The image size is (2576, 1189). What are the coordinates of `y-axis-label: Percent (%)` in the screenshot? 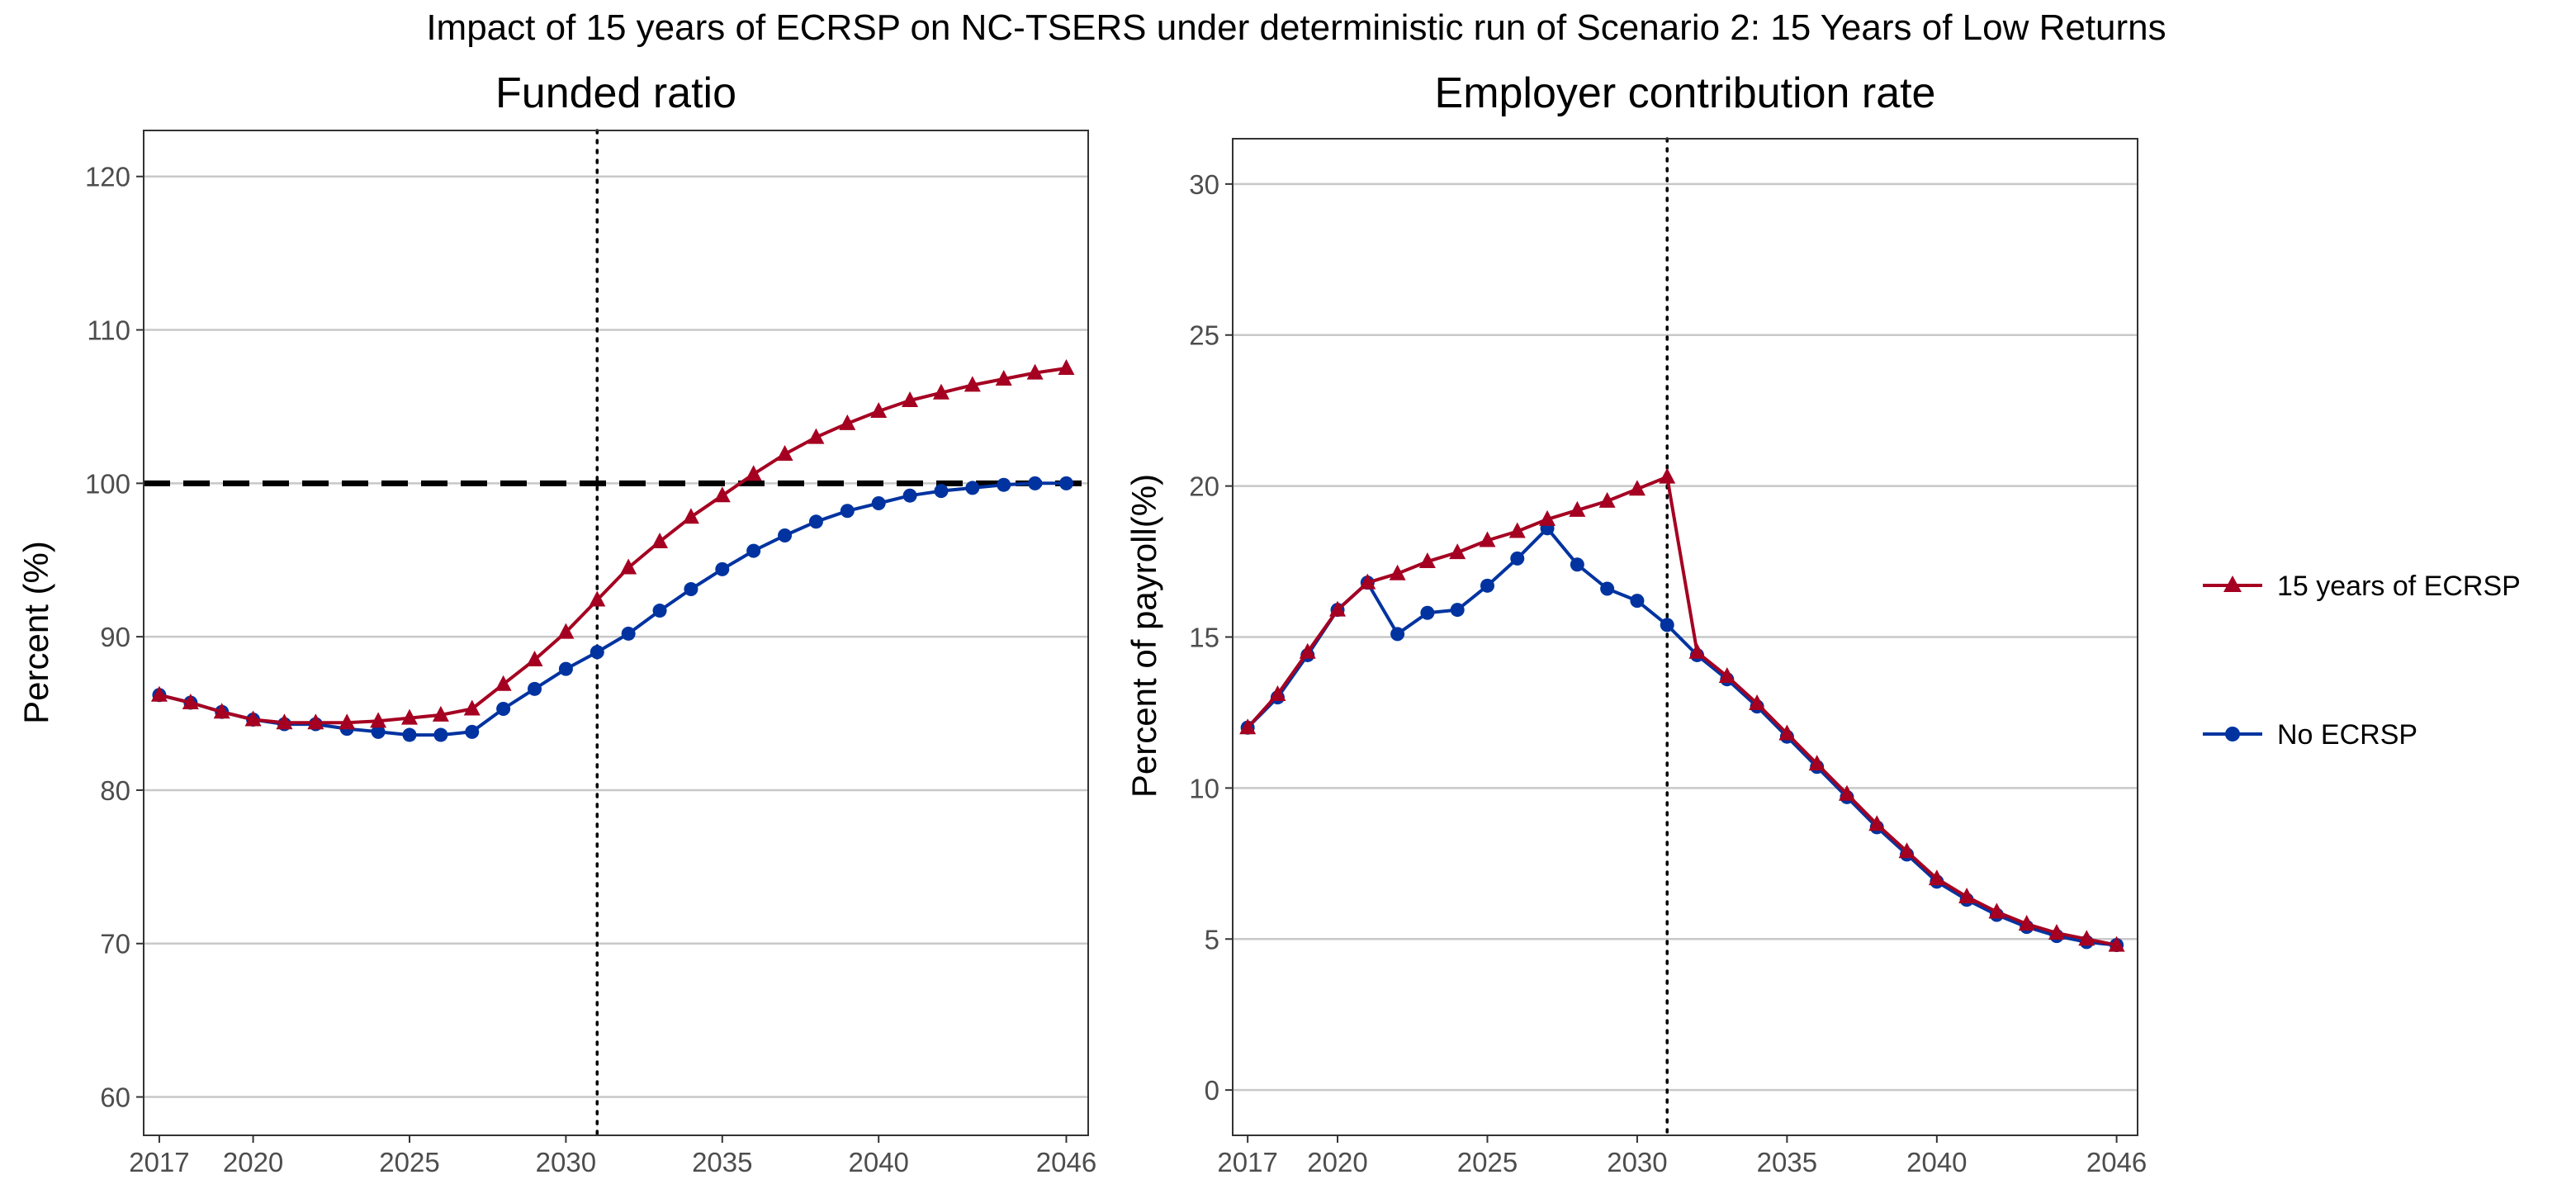 It's located at (36, 632).